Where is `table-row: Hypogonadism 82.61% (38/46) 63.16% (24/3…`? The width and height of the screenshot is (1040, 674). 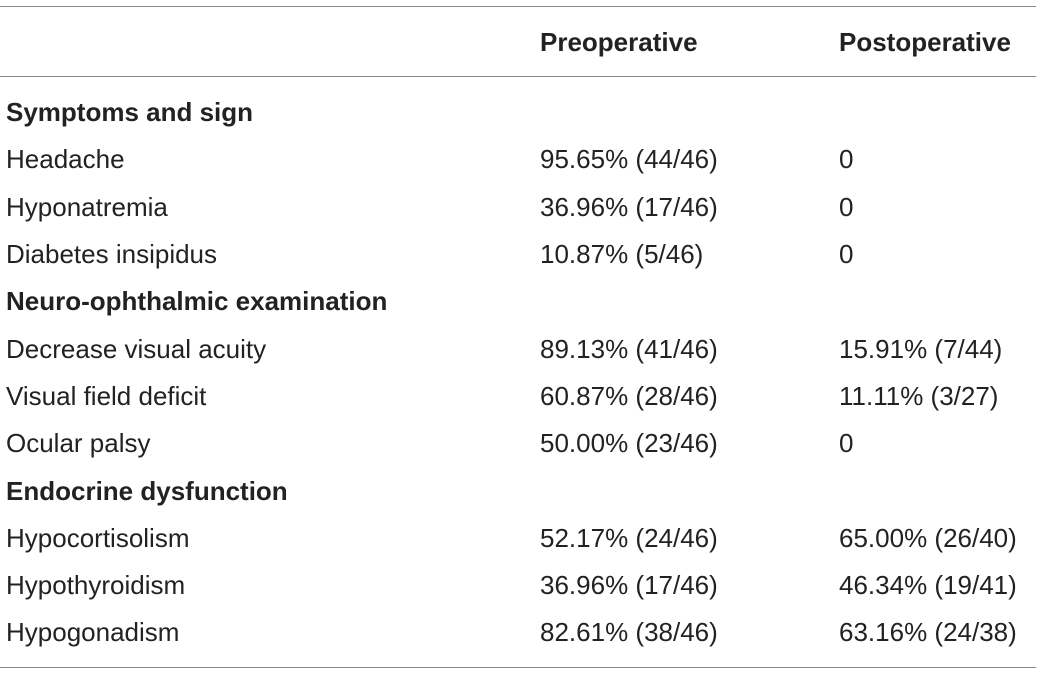
table-row: Hypogonadism 82.61% (38/46) 63.16% (24/3… is located at coordinates (520, 632).